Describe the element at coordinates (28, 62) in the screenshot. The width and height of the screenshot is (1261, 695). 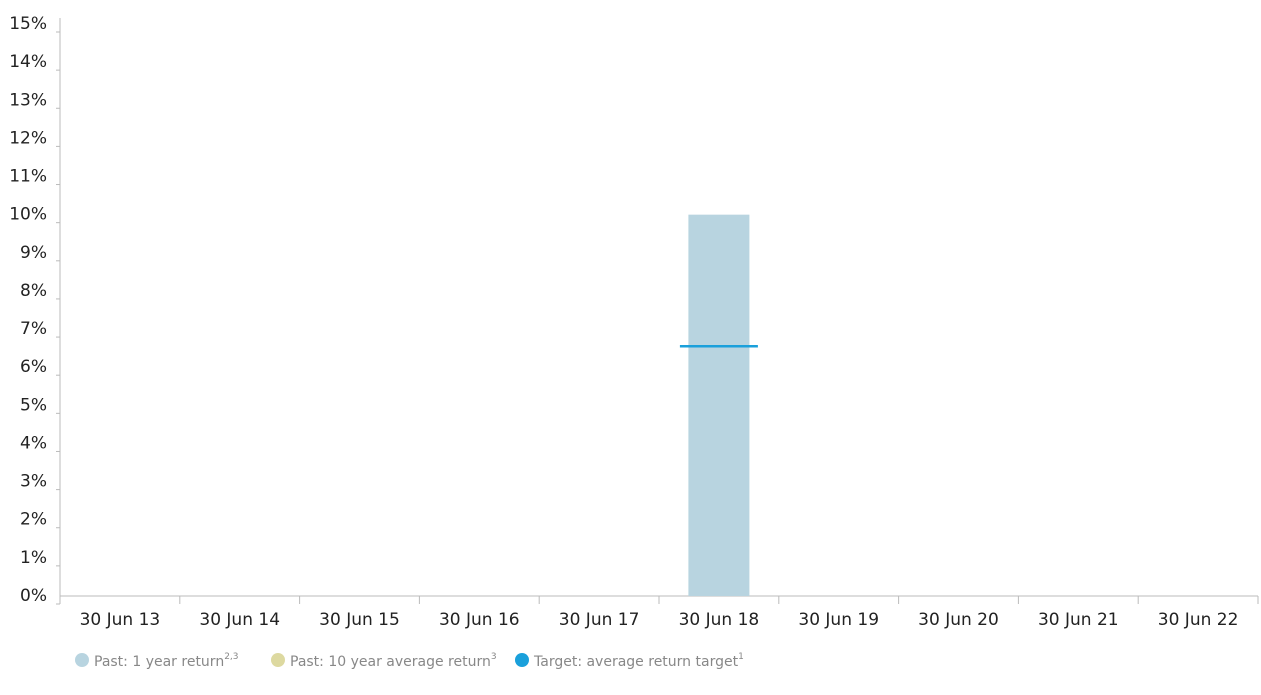
I see `y-tick-label: 14%` at that location.